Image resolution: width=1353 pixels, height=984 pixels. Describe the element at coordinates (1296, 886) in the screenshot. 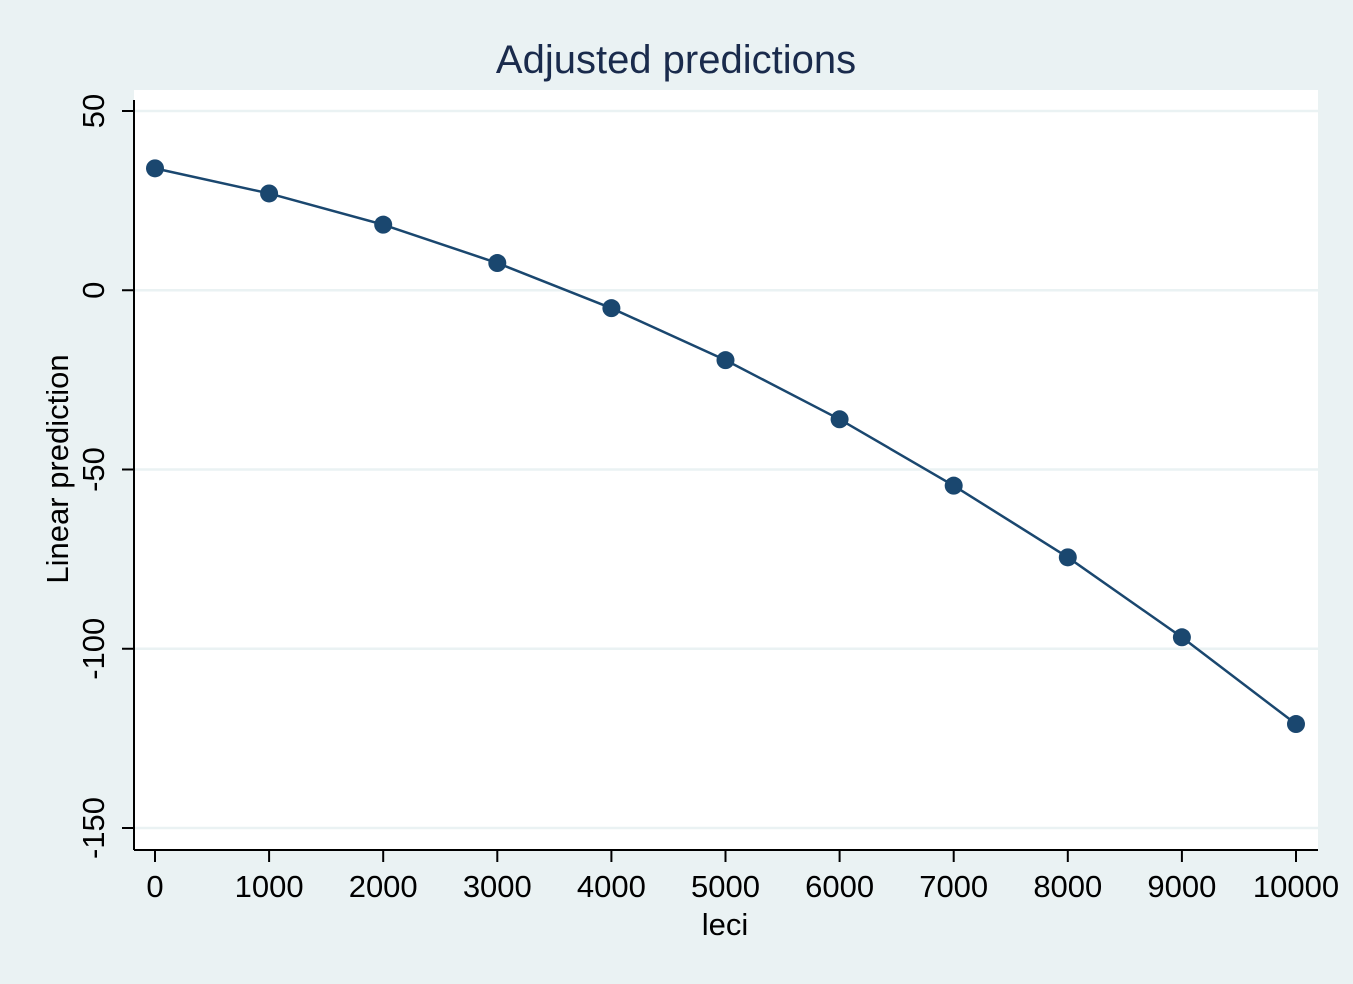

I see `x-tick-label: 10000` at that location.